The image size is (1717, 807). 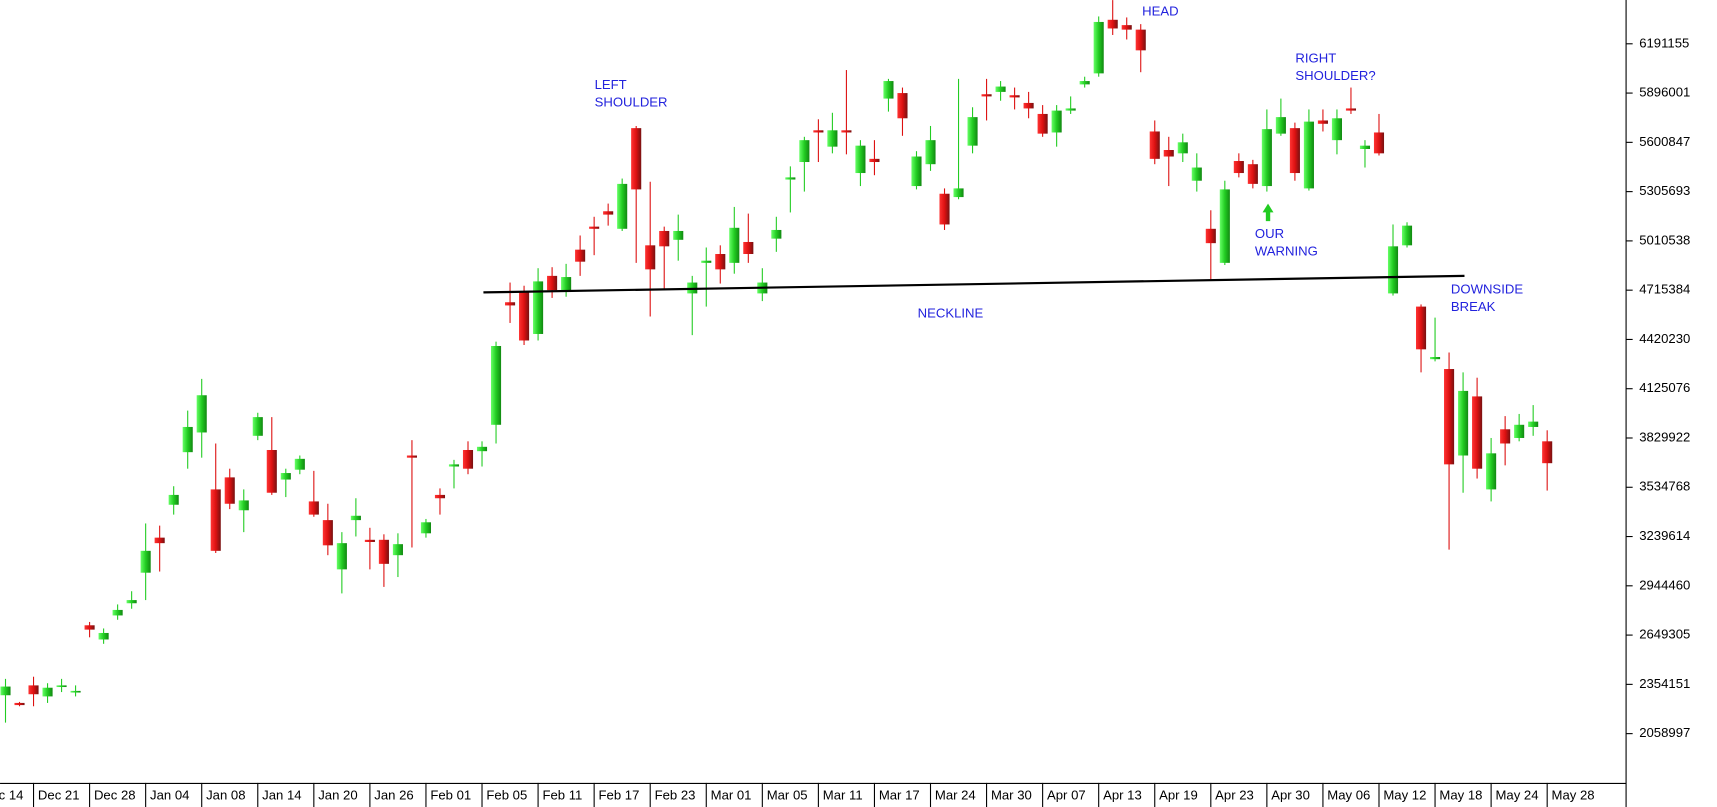 I want to click on annotation: BREAK, so click(x=1473, y=306).